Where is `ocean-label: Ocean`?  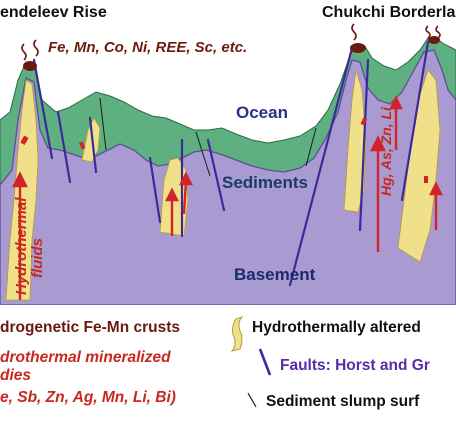
ocean-label: Ocean is located at coordinates (262, 112).